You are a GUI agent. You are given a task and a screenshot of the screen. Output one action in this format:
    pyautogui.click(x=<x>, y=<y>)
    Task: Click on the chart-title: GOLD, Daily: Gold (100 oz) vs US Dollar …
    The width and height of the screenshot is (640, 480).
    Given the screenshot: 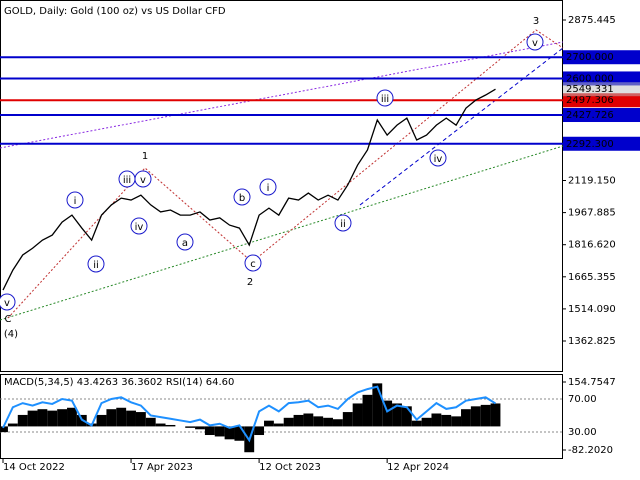 What is the action you would take?
    pyautogui.click(x=115, y=11)
    